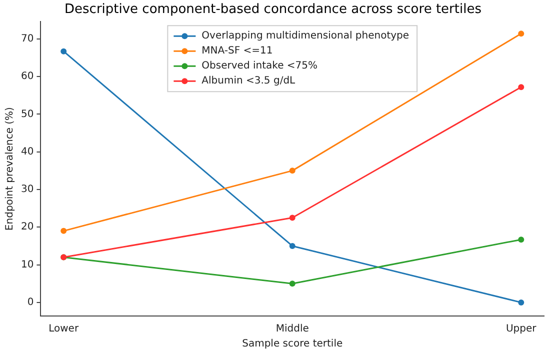 Image resolution: width=550 pixels, height=350 pixels. What do you see at coordinates (27, 227) in the screenshot?
I see `y-tick-label: 20` at bounding box center [27, 227].